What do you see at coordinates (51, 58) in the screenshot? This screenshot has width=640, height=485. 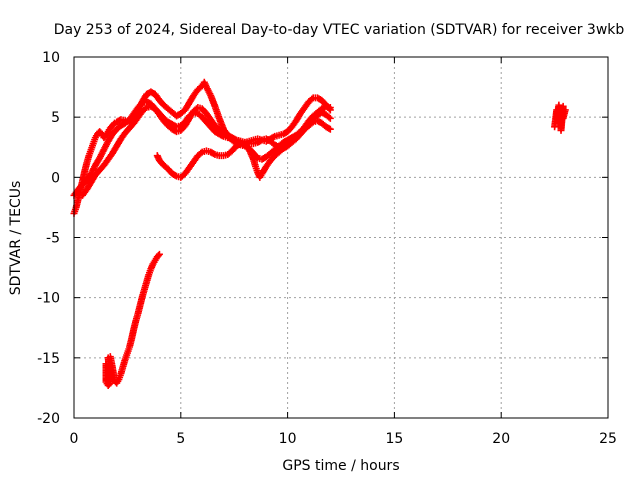 I see `y-tick-label: 10` at bounding box center [51, 58].